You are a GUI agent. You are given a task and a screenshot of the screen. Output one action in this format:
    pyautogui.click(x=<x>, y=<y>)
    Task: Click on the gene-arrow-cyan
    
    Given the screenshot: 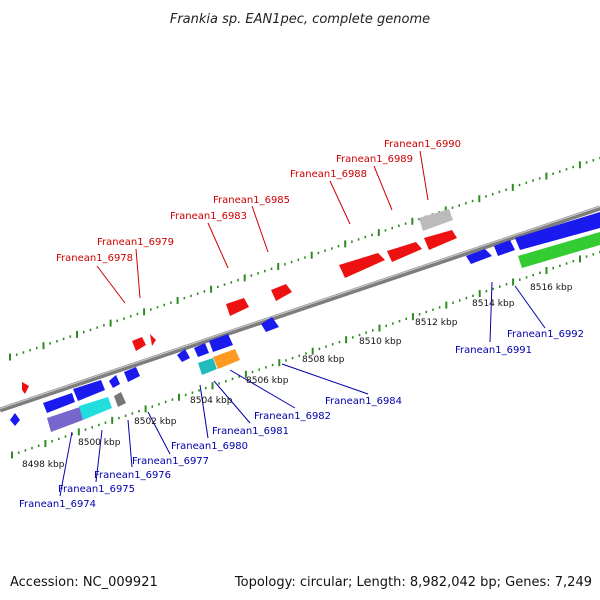 What is the action you would take?
    pyautogui.click(x=95, y=408)
    